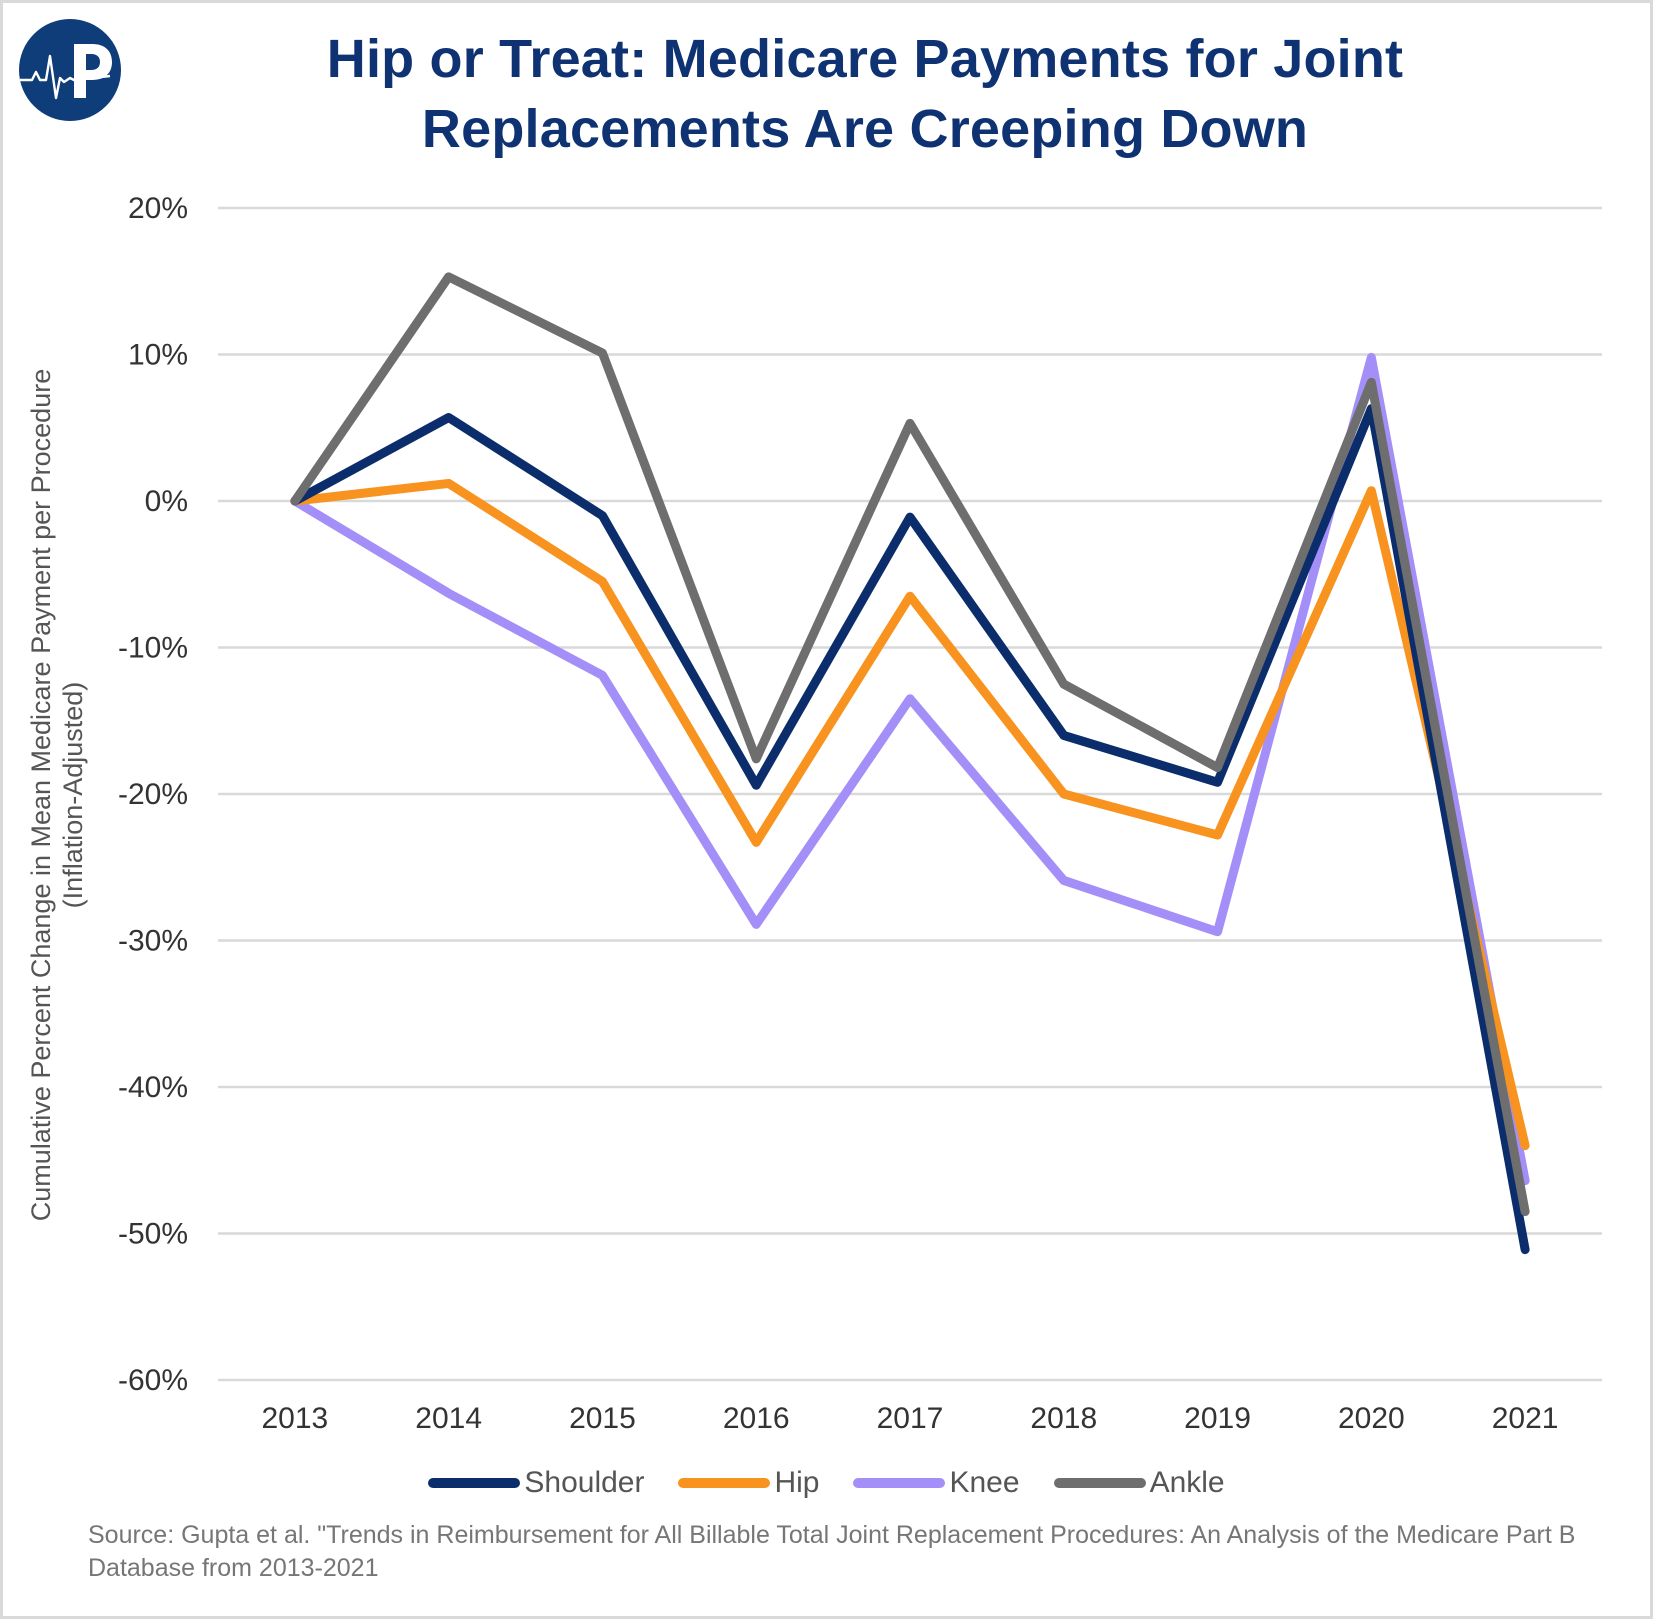 This screenshot has width=1653, height=1619. What do you see at coordinates (984, 1482) in the screenshot?
I see `legend-label: Knee` at bounding box center [984, 1482].